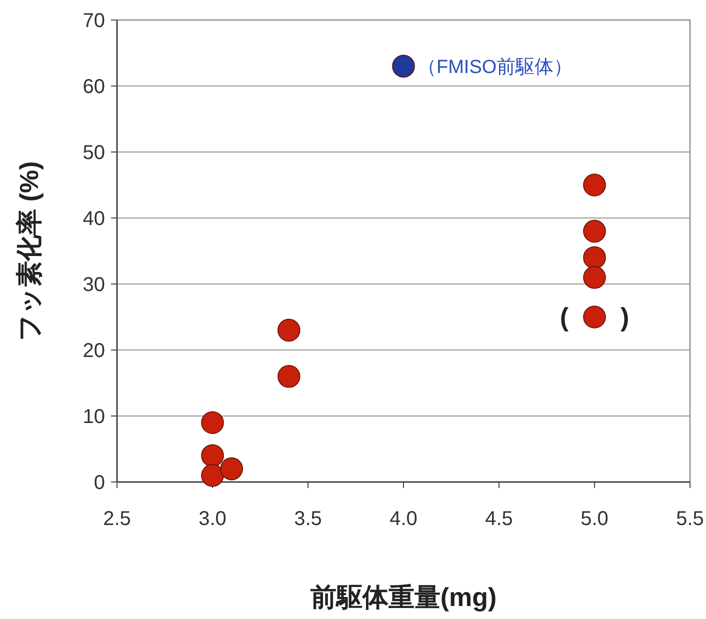 This screenshot has width=706, height=619. Describe the element at coordinates (404, 519) in the screenshot. I see `x-tick-label: 4.0` at that location.